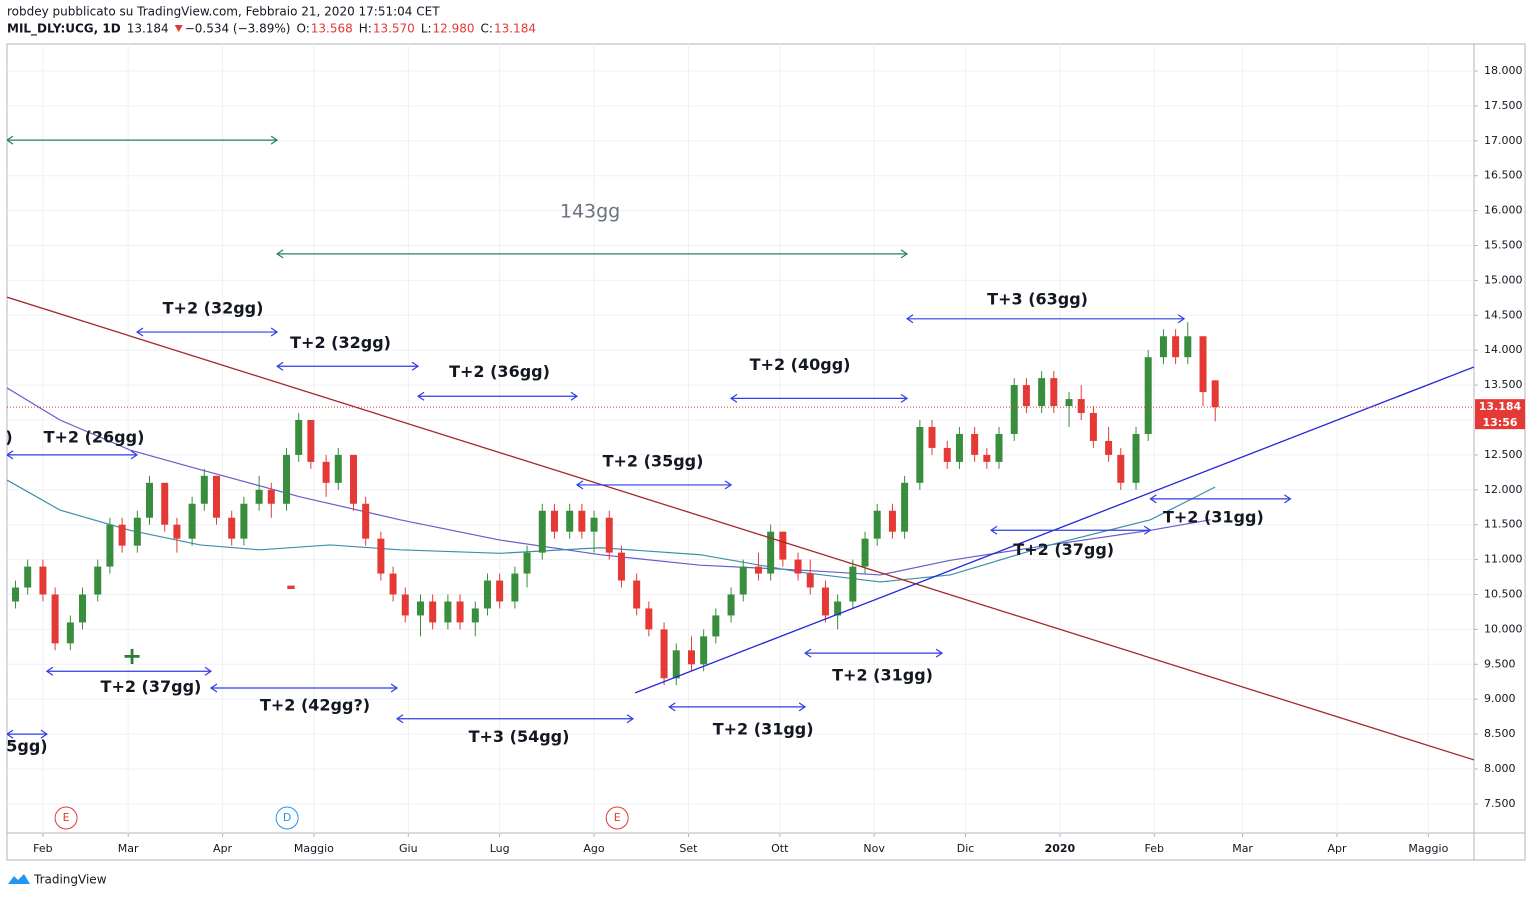 This screenshot has height=898, width=1532. I want to click on y-tick-label: 11.000, so click(1503, 559).